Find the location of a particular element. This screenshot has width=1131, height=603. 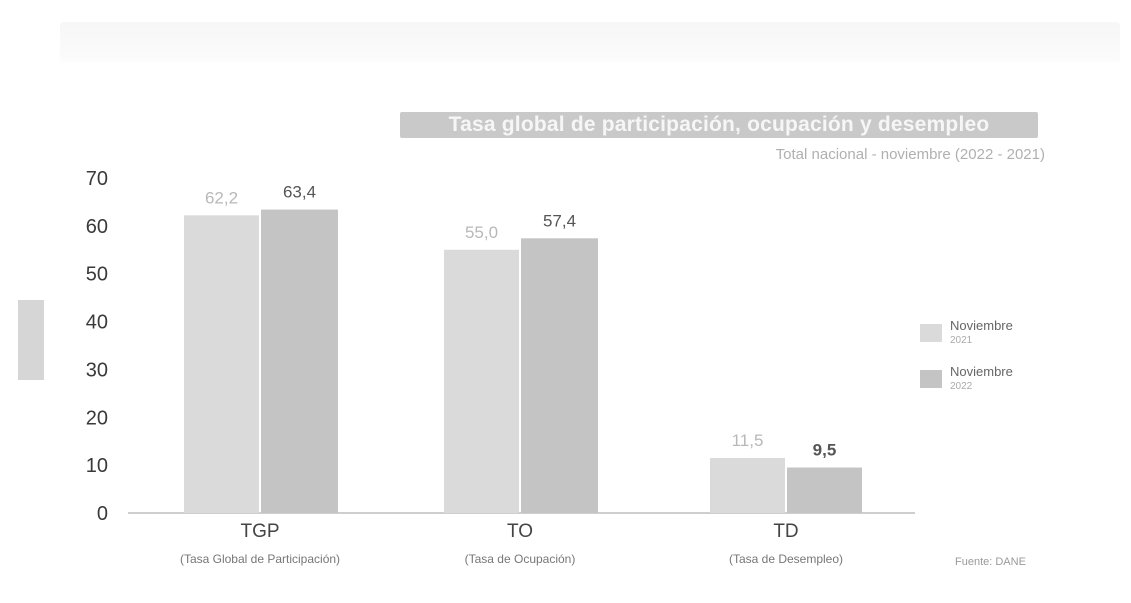

chart-legend: Noviembre 2021 Noviembre 2022 is located at coordinates (980, 364).